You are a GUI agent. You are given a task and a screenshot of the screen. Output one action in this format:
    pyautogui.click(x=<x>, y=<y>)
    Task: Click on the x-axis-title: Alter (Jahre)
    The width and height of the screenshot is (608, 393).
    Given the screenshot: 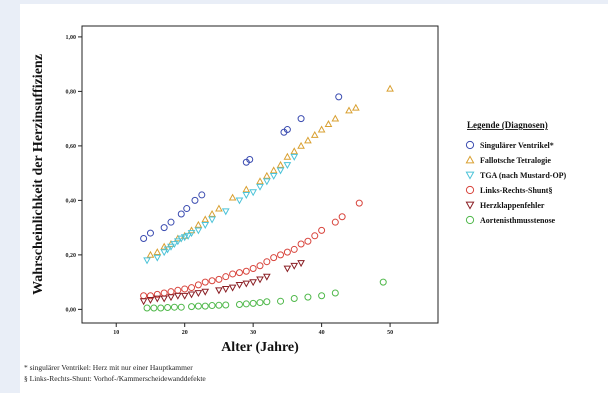 What is the action you would take?
    pyautogui.click(x=260, y=347)
    